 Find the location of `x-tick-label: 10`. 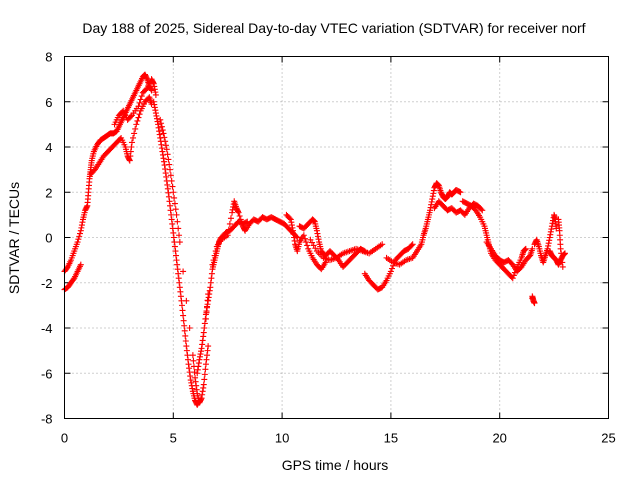

x-tick-label: 10 is located at coordinates (282, 438).